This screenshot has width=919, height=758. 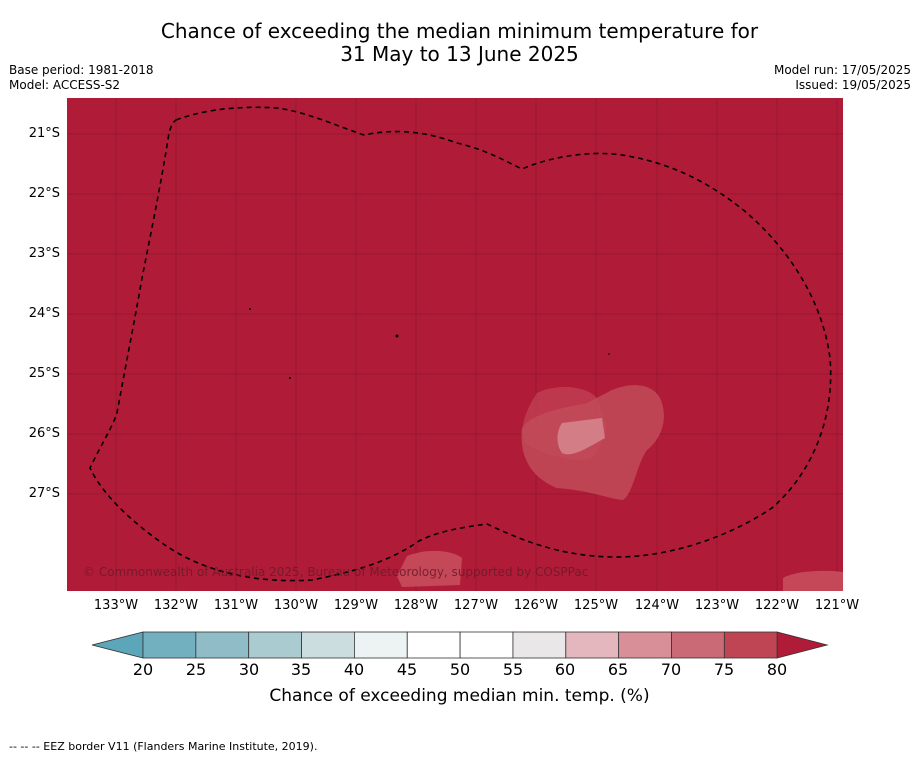 What do you see at coordinates (356, 605) in the screenshot?
I see `lon-label: 129°W` at bounding box center [356, 605].